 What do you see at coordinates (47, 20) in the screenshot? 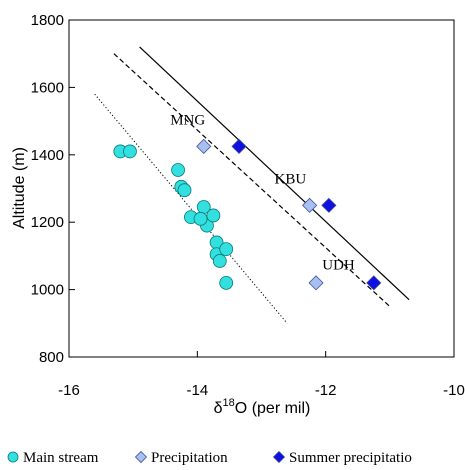
I see `y-tick-label: 1800` at bounding box center [47, 20].